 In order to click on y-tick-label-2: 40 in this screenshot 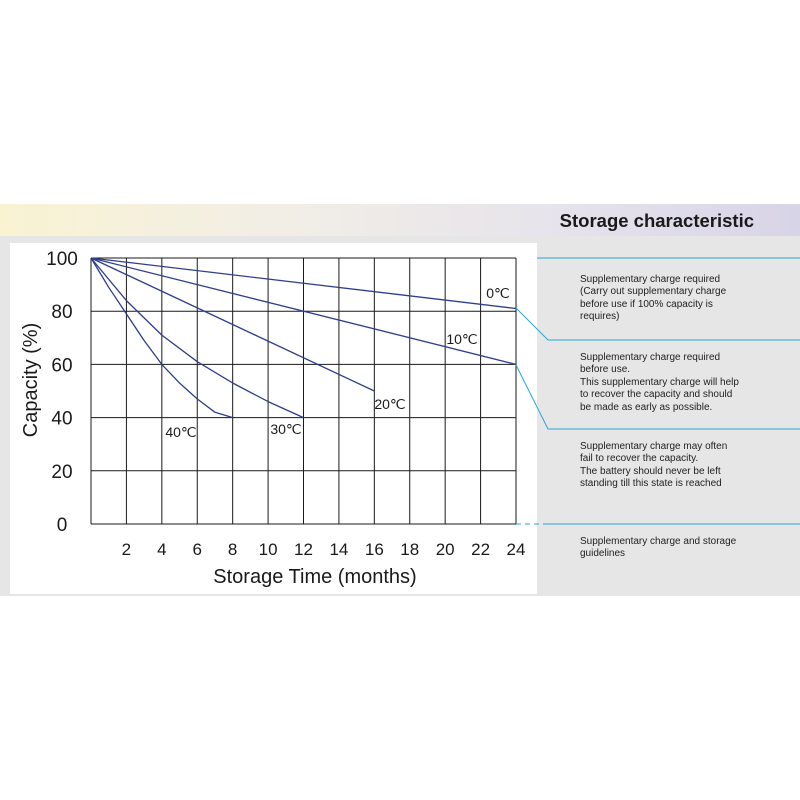, I will do `click(61, 419)`.